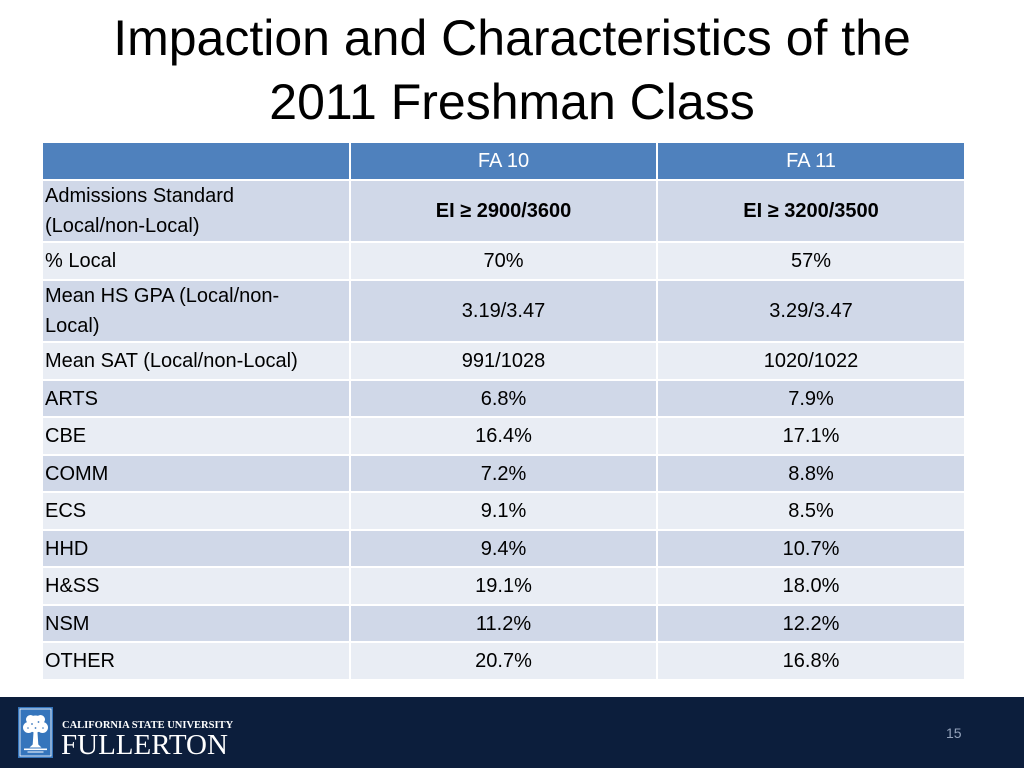  I want to click on table-header-row: FA 10 FA 11, so click(503, 161).